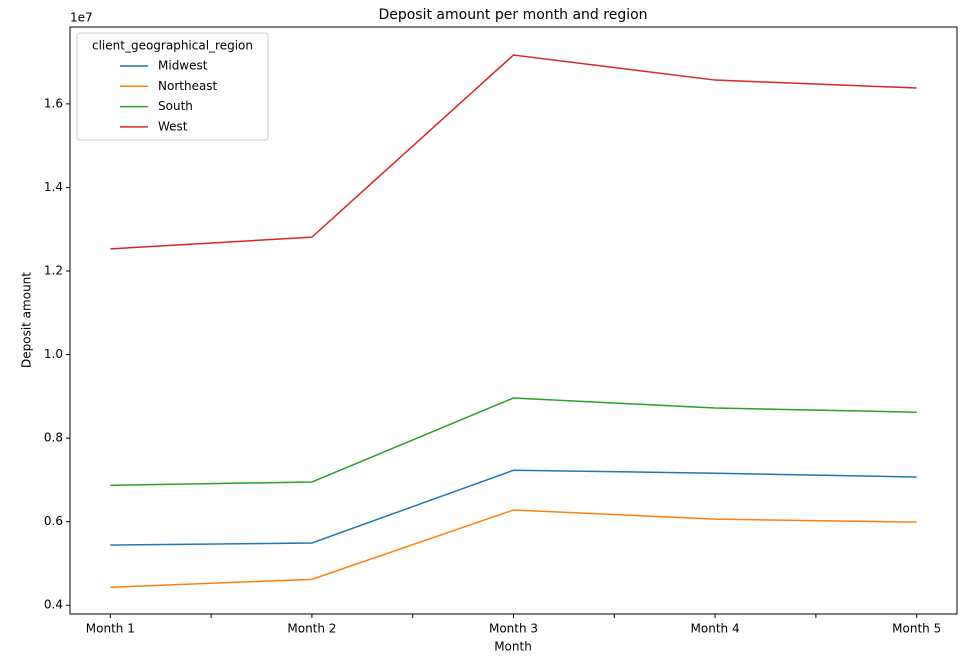  What do you see at coordinates (53, 270) in the screenshot?
I see `y-tick-label: 1.2` at bounding box center [53, 270].